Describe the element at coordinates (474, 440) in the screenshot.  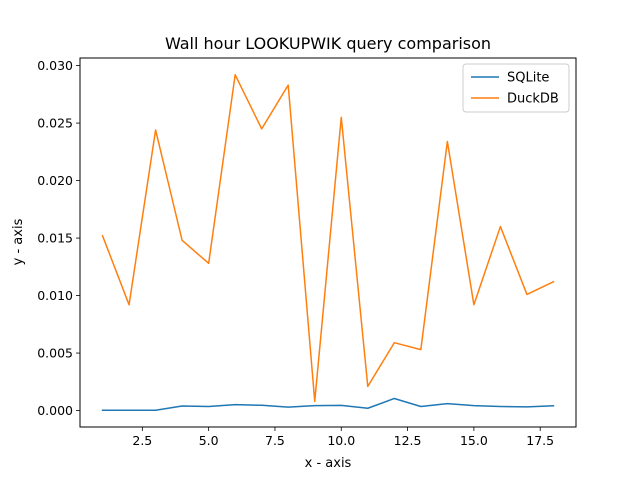
I see `x-tick-label: 15.0` at that location.